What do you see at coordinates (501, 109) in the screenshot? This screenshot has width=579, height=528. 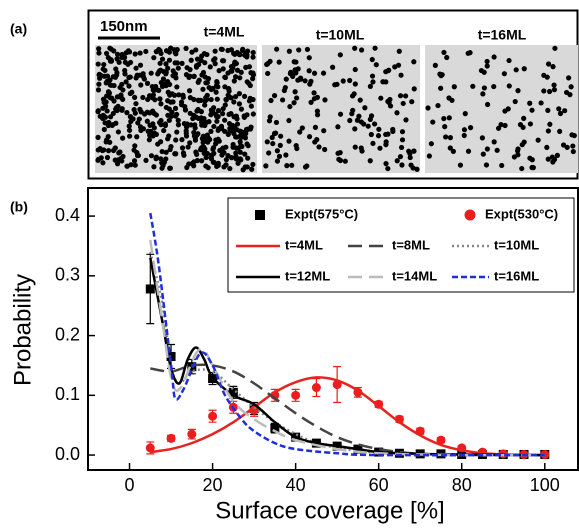 I see `micrograph` at bounding box center [501, 109].